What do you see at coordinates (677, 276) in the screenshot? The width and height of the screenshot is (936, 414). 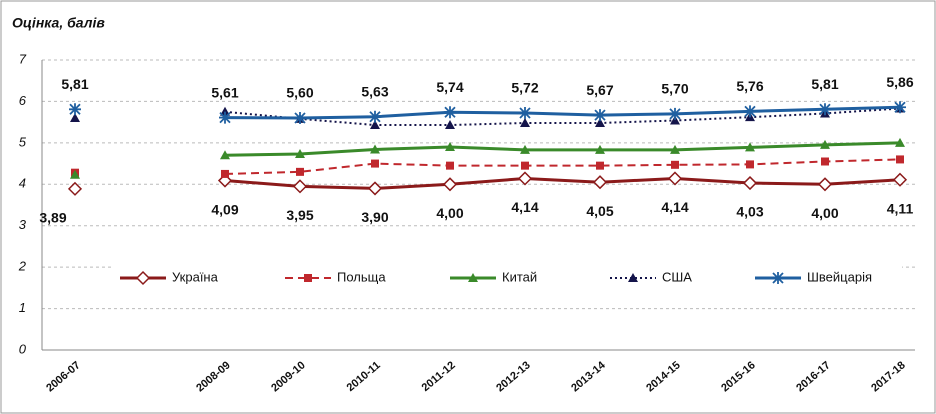 I see `legend-label: США` at bounding box center [677, 276].